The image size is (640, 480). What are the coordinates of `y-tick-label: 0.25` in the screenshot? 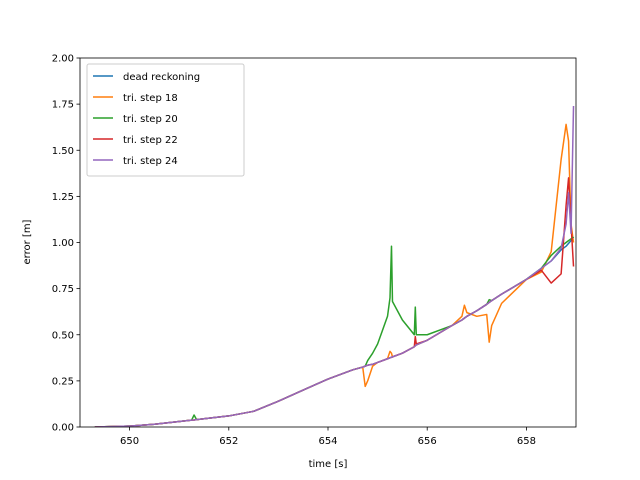 It's located at (63, 381).